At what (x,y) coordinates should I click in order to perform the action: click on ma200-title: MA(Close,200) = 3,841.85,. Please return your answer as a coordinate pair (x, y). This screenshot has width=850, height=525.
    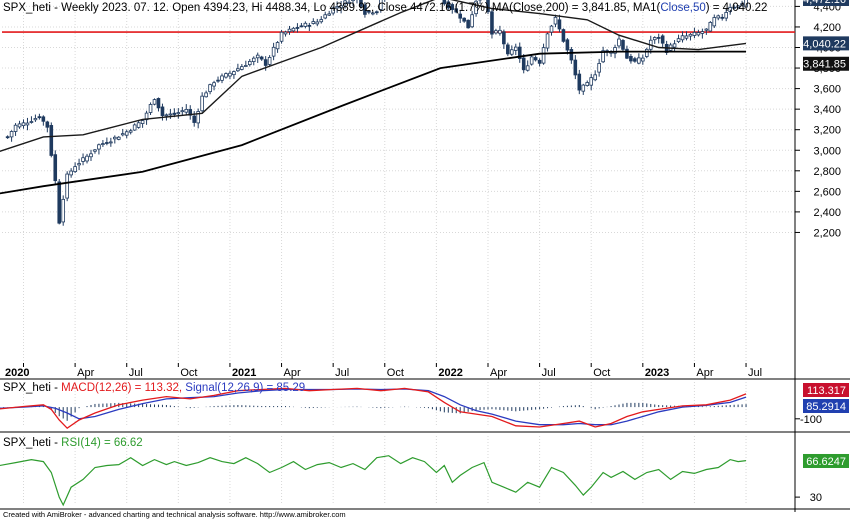
    Looking at the image, I should click on (561, 8).